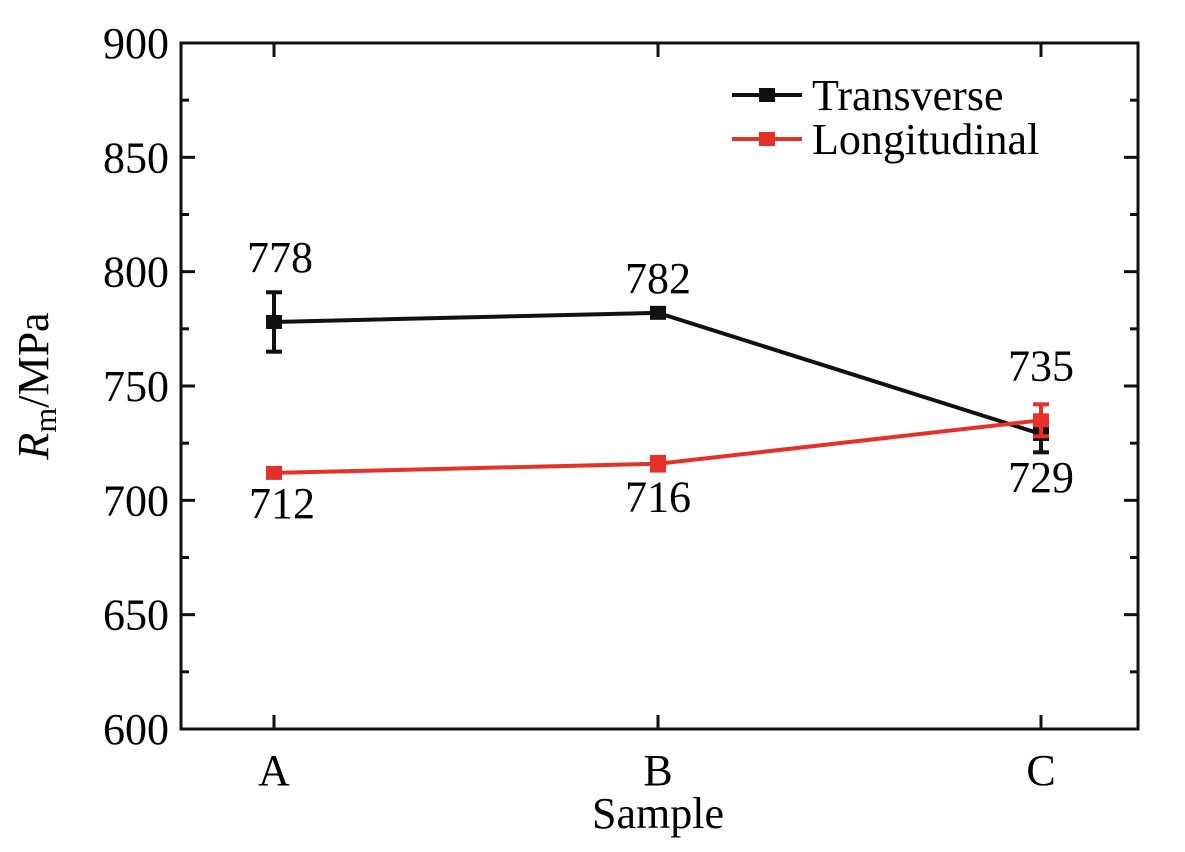  I want to click on x-axis-label: Sample, so click(658, 813).